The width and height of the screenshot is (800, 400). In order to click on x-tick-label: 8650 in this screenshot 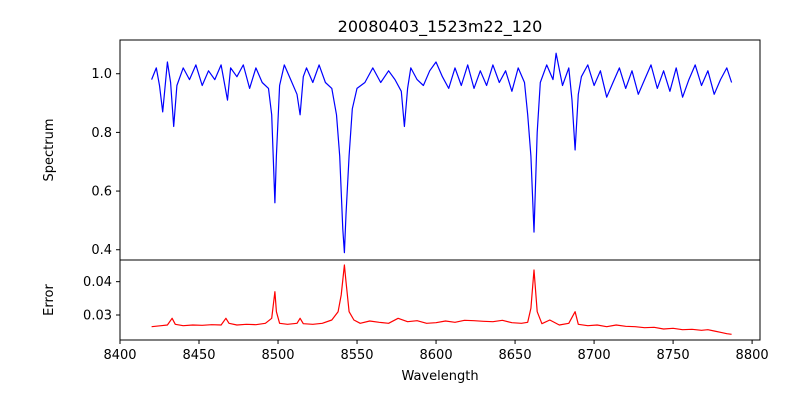, I will do `click(515, 355)`.